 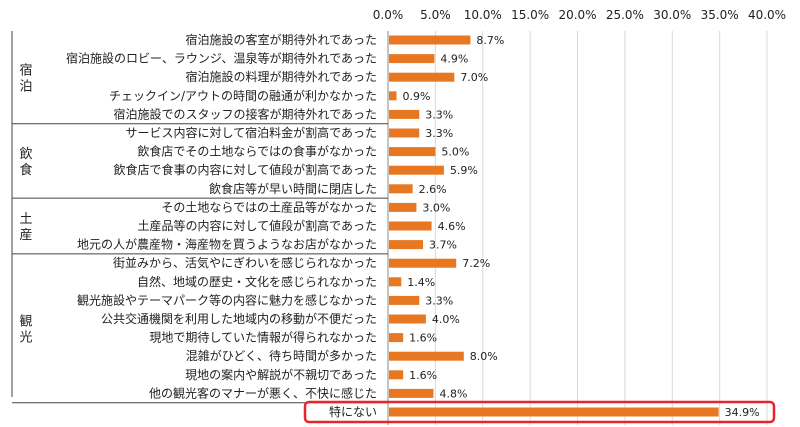 What do you see at coordinates (446, 319) in the screenshot?
I see `data-label: 4.0%` at bounding box center [446, 319].